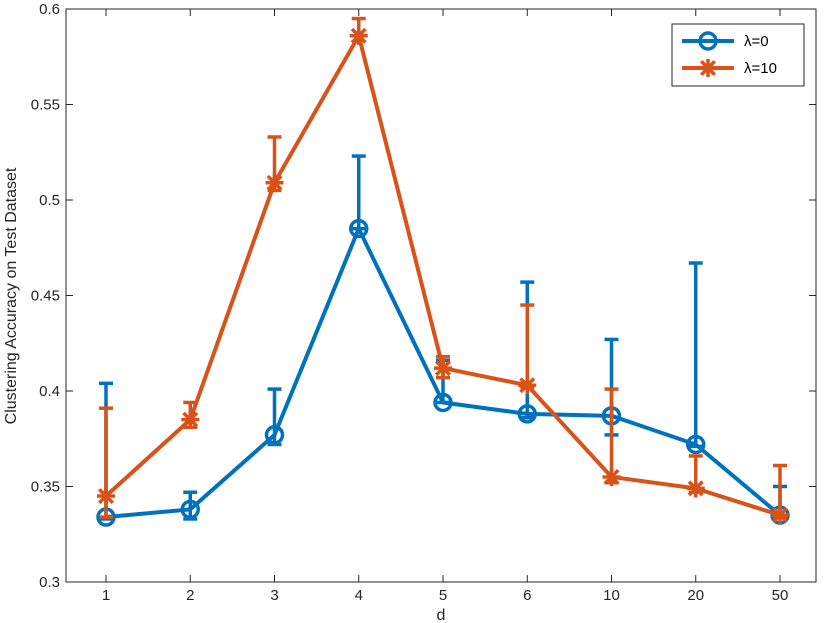  What do you see at coordinates (106, 595) in the screenshot?
I see `x-tick-label: 1` at bounding box center [106, 595].